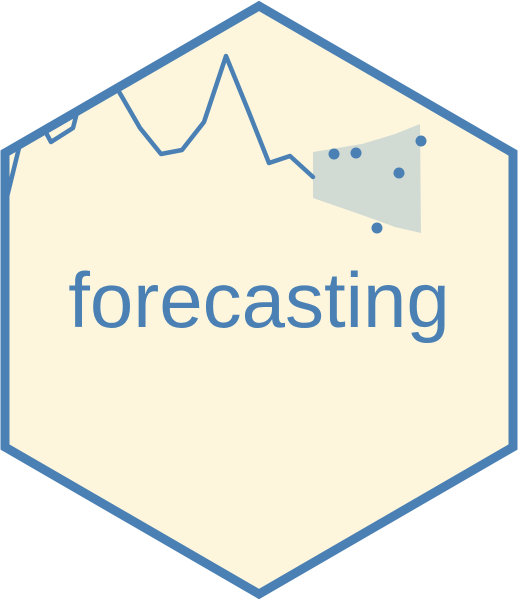  Describe the element at coordinates (367, 178) in the screenshot. I see `forecast-interval-band` at that location.